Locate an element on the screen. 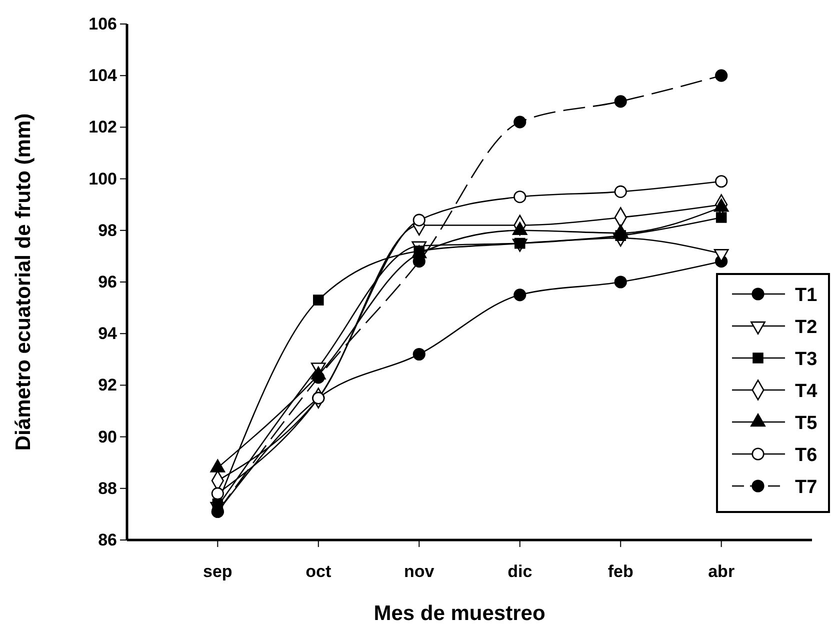 The height and width of the screenshot is (628, 831). legend-label: T6 is located at coordinates (806, 455).